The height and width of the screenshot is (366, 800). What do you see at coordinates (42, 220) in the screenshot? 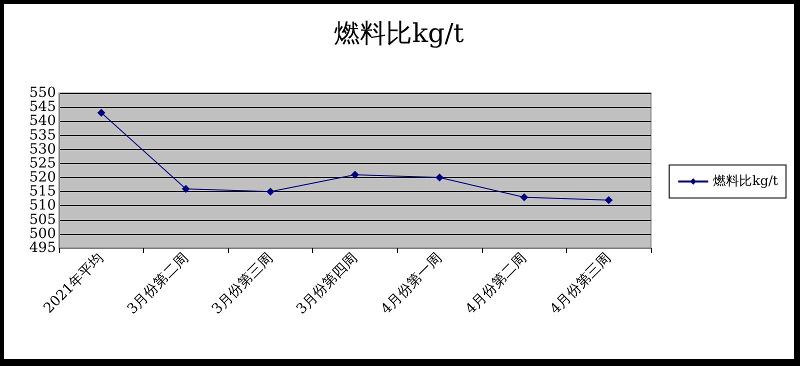
I see `y-tick-label: 505` at bounding box center [42, 220].